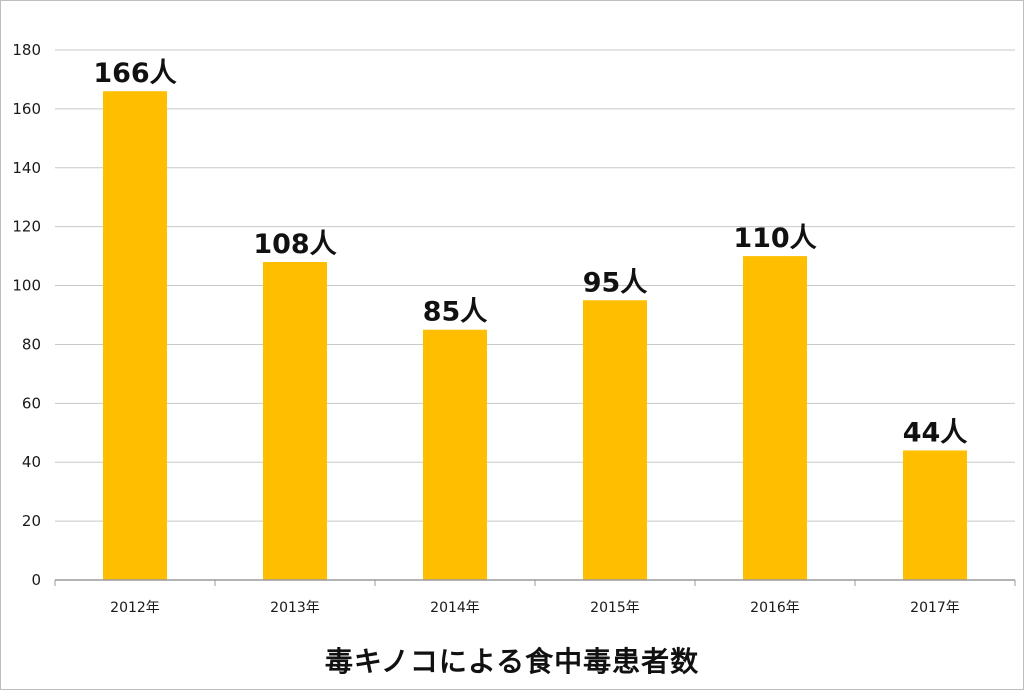 The image size is (1024, 690). What do you see at coordinates (26, 227) in the screenshot?
I see `y-tick-label: 120` at bounding box center [26, 227].